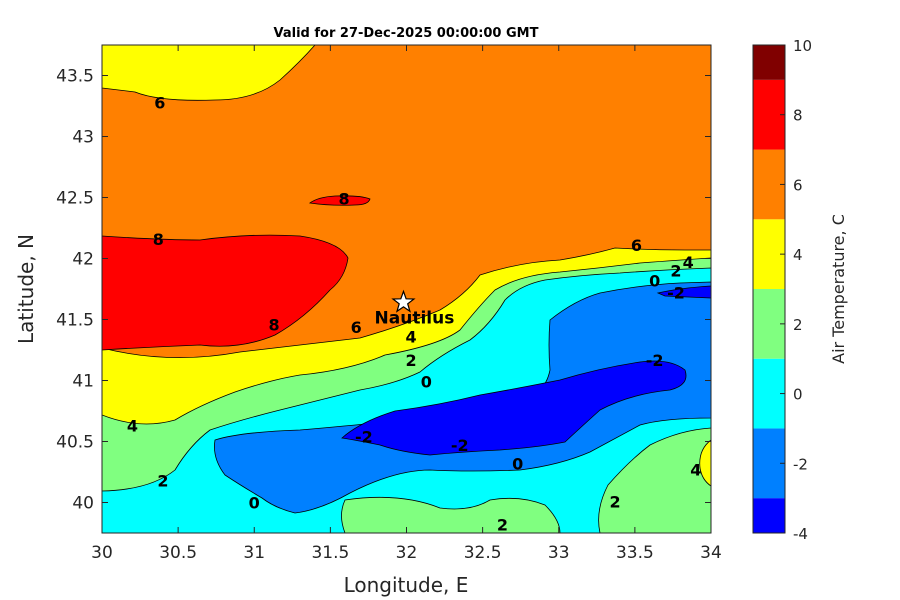 This screenshot has height=600, width=900. What do you see at coordinates (75, 77) in the screenshot?
I see `y-tick-label: 43.5` at bounding box center [75, 77].